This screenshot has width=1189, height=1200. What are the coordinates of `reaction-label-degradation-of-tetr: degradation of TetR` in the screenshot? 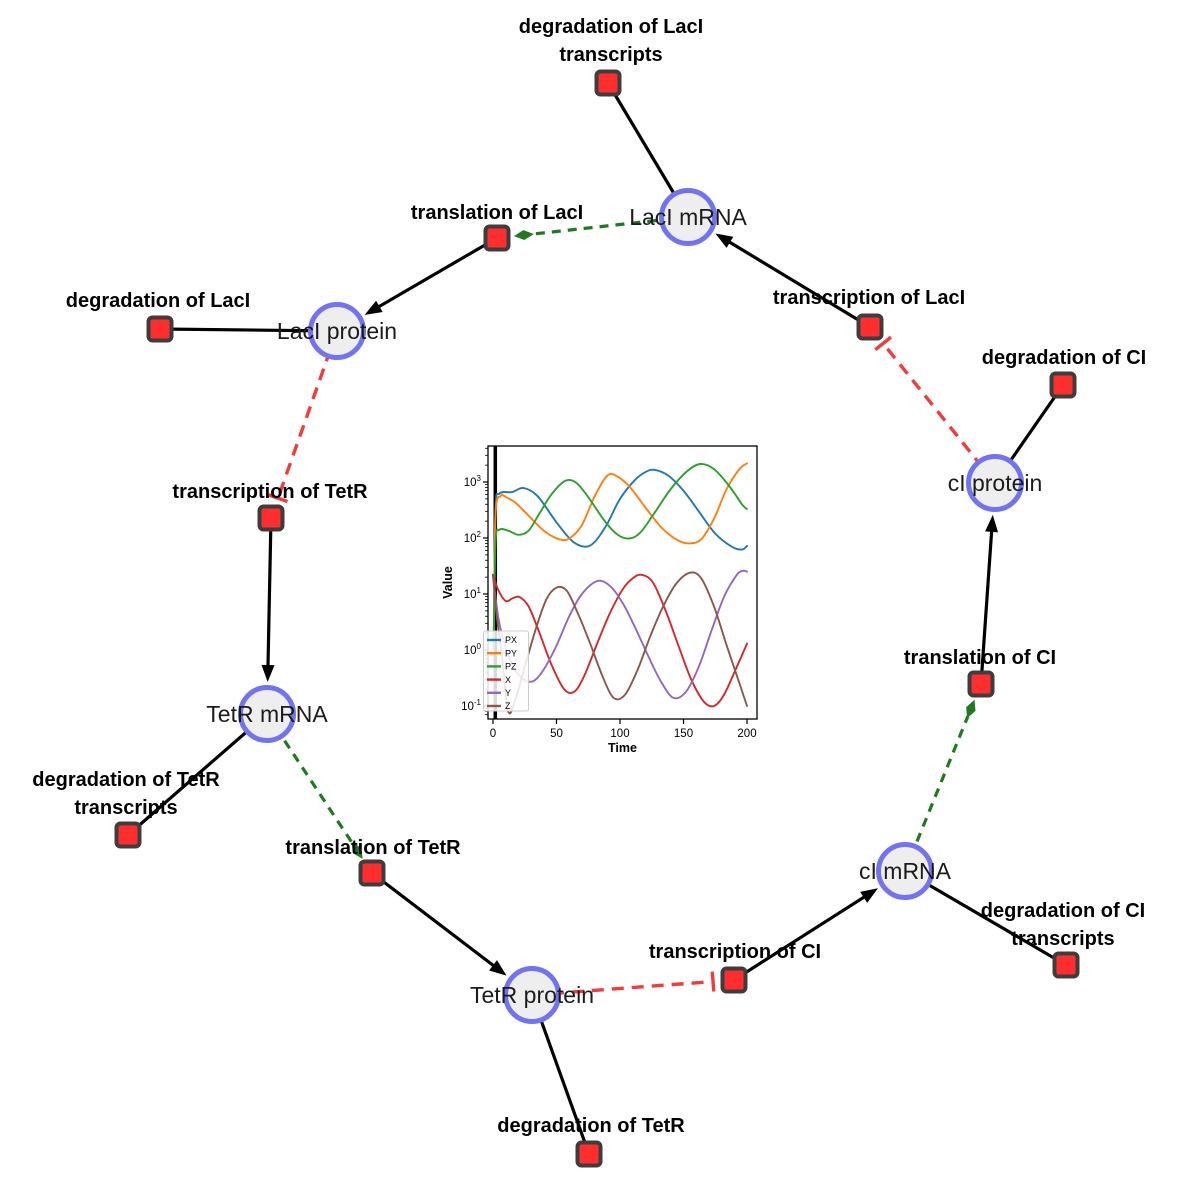 It's located at (591, 1126).